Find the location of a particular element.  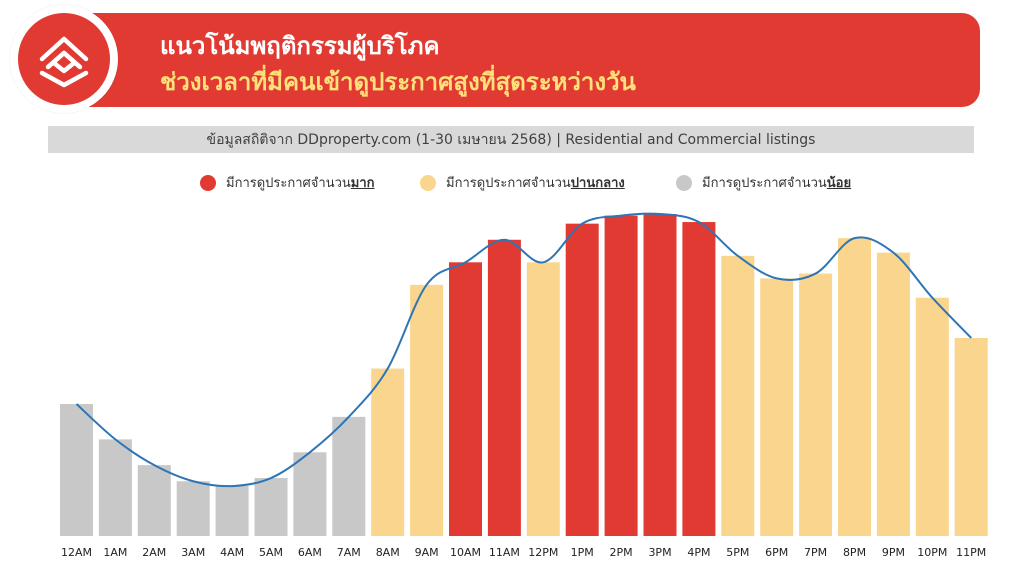

legend-label-low-emphasis: น้อย is located at coordinates (839, 183).